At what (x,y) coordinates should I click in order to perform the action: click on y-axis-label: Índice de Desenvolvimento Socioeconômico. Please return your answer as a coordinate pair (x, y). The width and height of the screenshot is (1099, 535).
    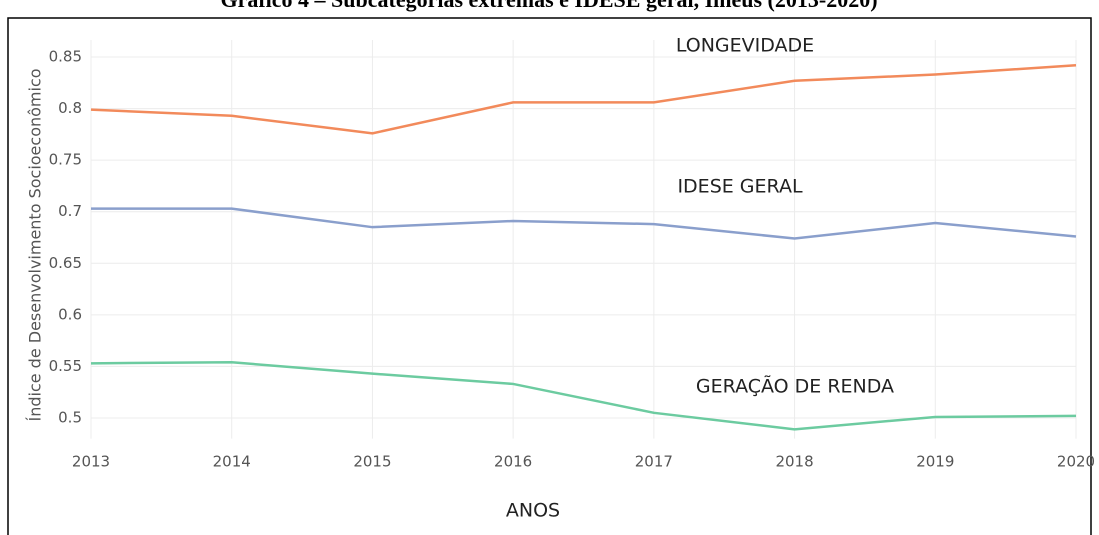
    Looking at the image, I should click on (35, 244).